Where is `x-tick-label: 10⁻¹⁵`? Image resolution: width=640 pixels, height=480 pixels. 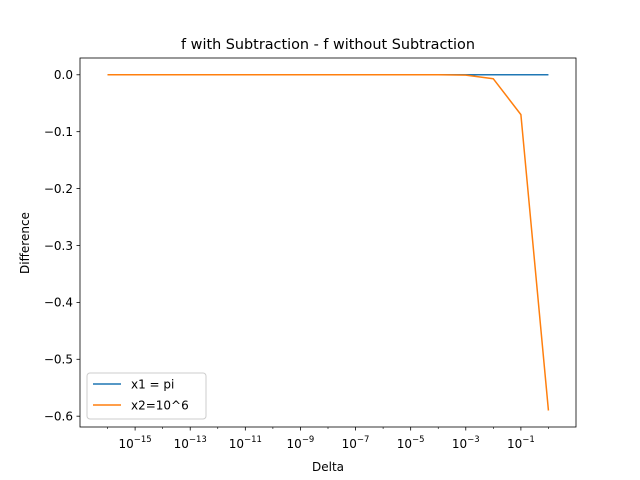
x-tick-label: 10⁻¹⁵ is located at coordinates (134, 443).